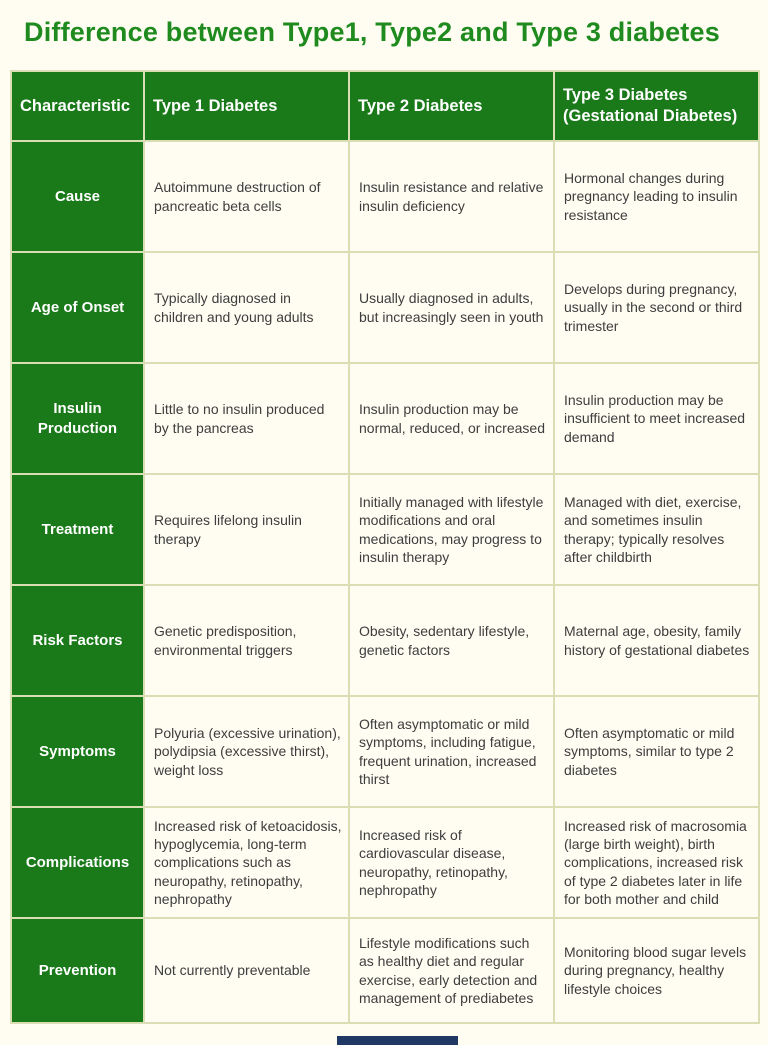 This screenshot has height=1045, width=768. I want to click on table-cell: Not currently preventable, so click(246, 970).